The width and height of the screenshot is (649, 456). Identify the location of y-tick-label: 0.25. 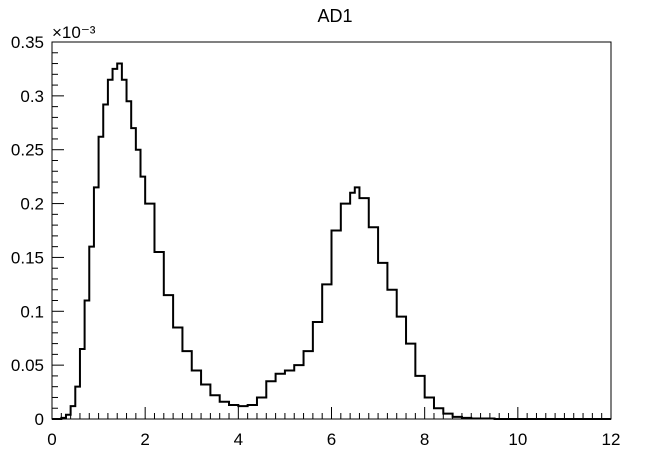
(27, 150).